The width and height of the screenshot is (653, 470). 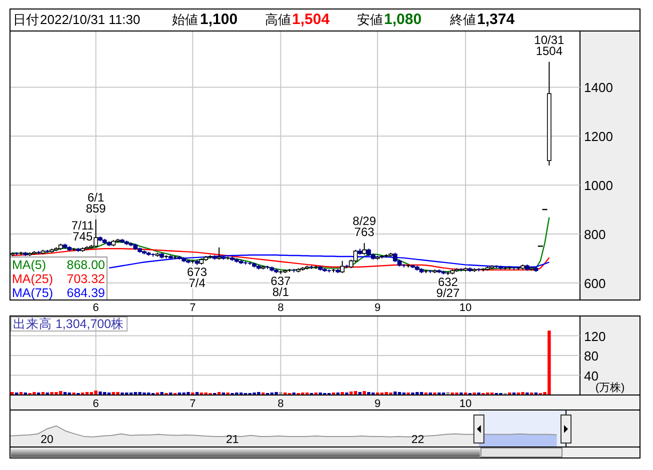 What do you see at coordinates (311, 19) in the screenshot?
I see `text: 1,504` at bounding box center [311, 19].